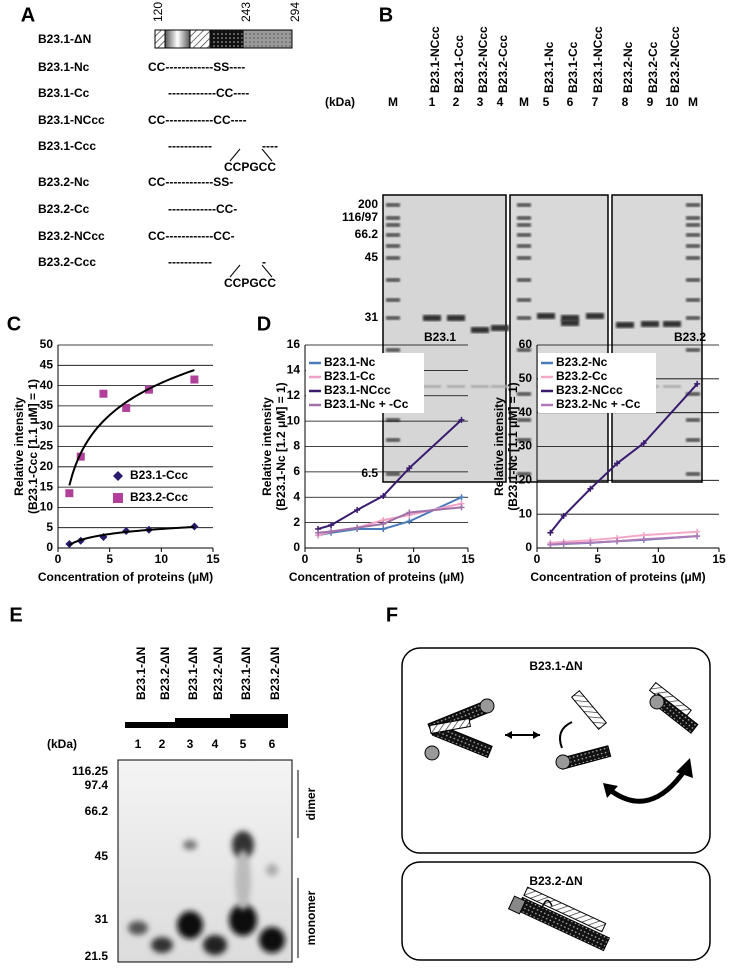 The width and height of the screenshot is (748, 972). What do you see at coordinates (159, 497) in the screenshot?
I see `legend-label: B23.2-Ccc` at bounding box center [159, 497].